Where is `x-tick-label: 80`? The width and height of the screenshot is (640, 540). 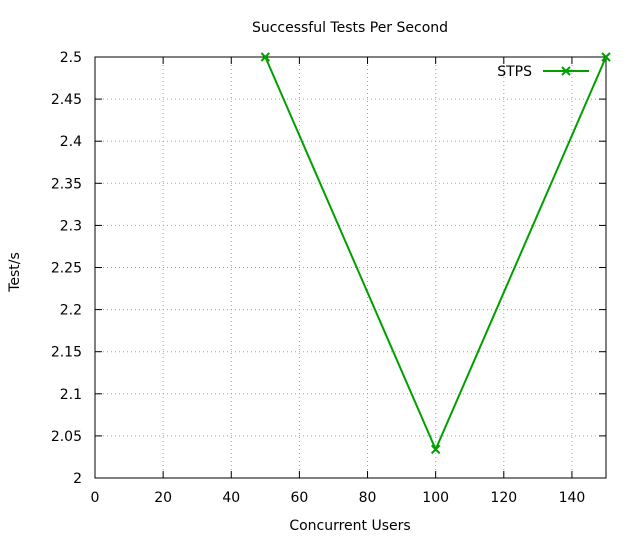
x-tick-label: 80 is located at coordinates (368, 498).